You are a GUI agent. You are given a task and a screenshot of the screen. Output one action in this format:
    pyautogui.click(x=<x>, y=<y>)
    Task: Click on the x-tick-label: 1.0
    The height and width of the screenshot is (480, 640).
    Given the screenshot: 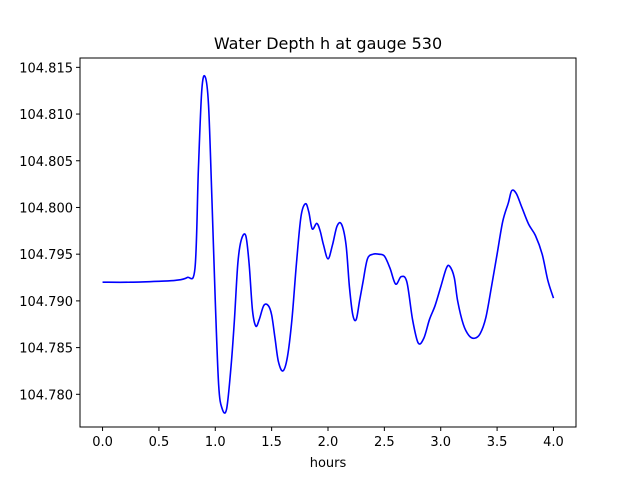 What is the action you would take?
    pyautogui.click(x=215, y=442)
    